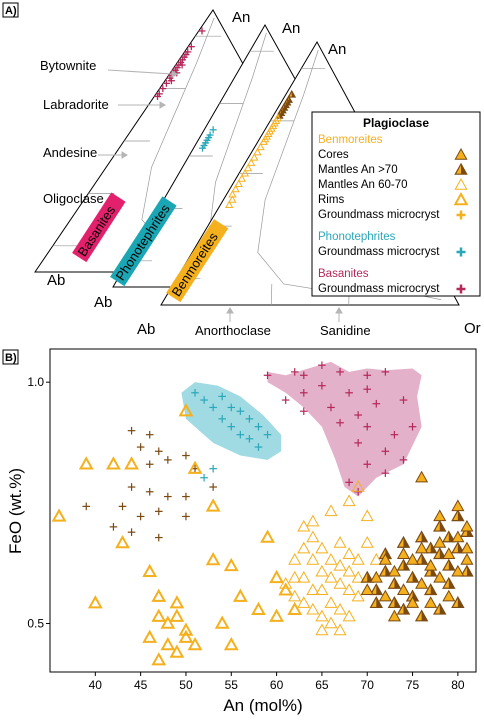  I want to click on ab-label-3: Ab, so click(146, 329).